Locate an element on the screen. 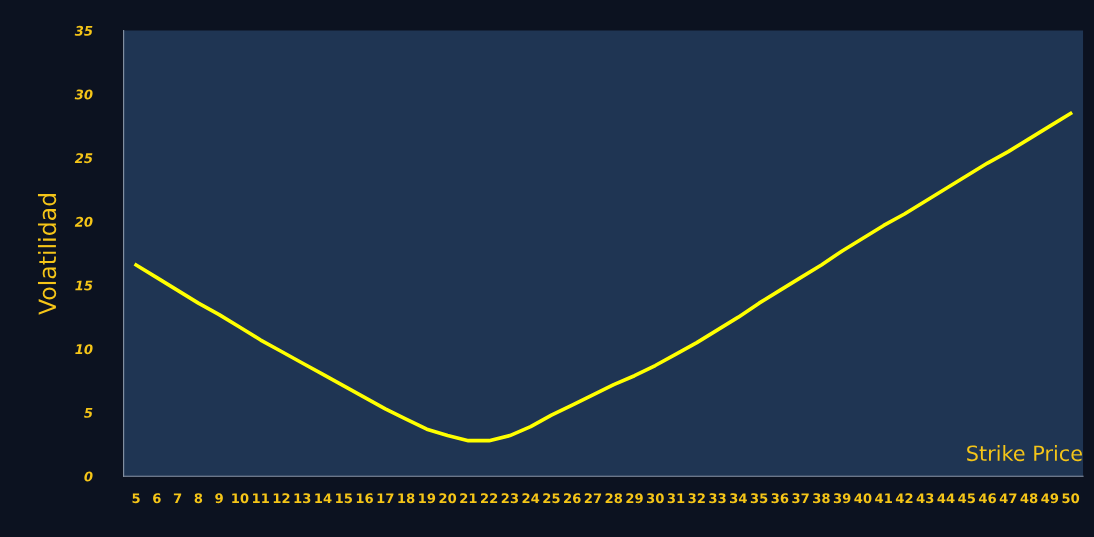 Image resolution: width=1094 pixels, height=537 pixels. x-tick-label: 35 is located at coordinates (759, 498).